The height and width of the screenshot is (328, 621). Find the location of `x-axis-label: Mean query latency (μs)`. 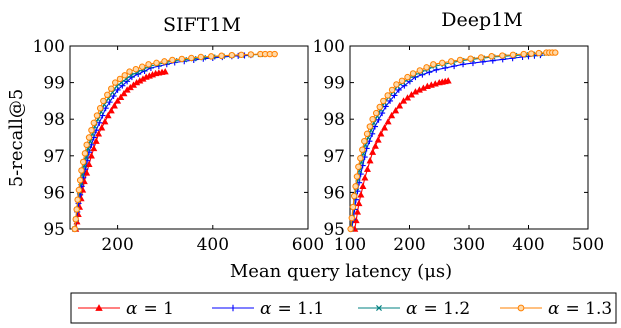

x-axis-label: Mean query latency (μs) is located at coordinates (341, 271).